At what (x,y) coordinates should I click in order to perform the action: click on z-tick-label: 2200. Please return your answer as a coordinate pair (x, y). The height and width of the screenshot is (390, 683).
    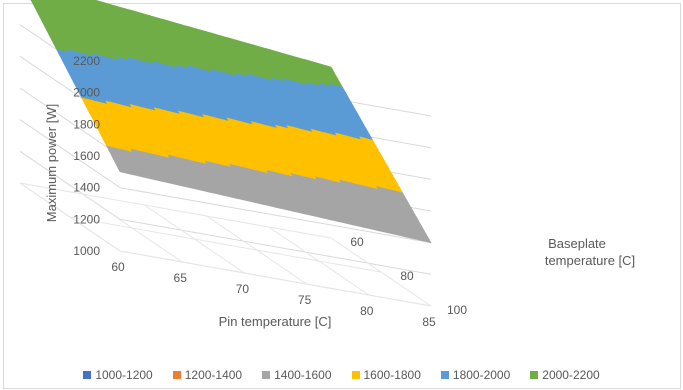
    Looking at the image, I should click on (86, 61).